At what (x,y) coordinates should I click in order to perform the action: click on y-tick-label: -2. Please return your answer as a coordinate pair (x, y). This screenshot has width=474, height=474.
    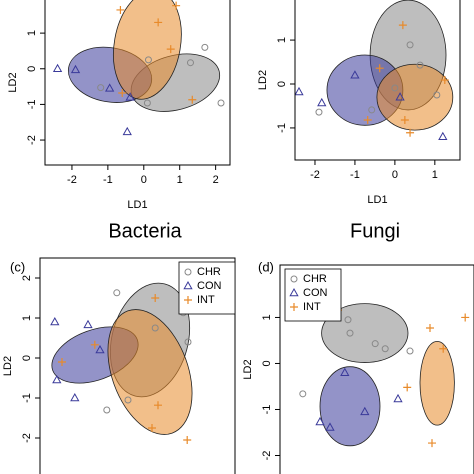
    Looking at the image, I should click on (267, 456).